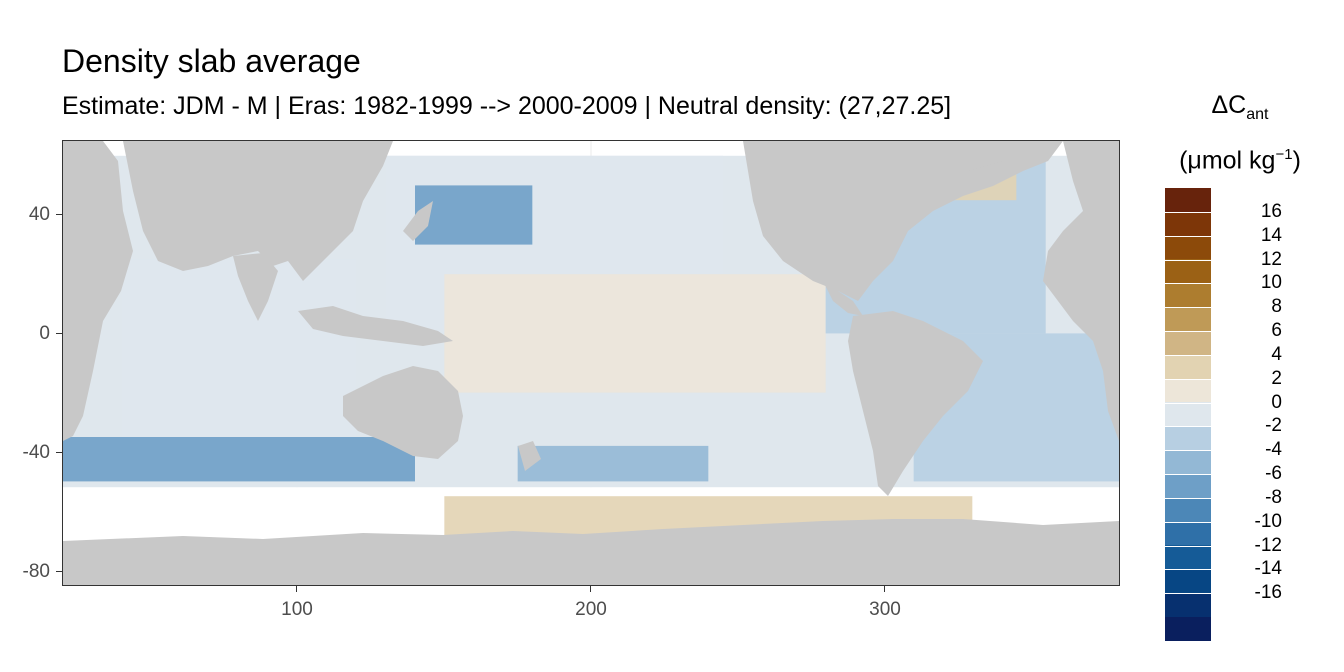  What do you see at coordinates (843, 298) in the screenshot?
I see `central-america-landmass` at bounding box center [843, 298].